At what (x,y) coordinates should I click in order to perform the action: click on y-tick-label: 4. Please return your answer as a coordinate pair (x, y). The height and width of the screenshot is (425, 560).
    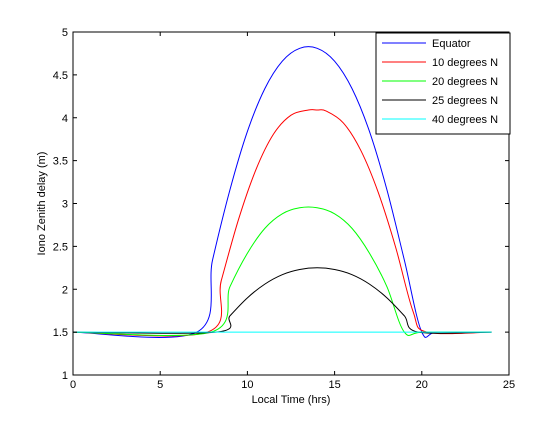
    Looking at the image, I should click on (65, 119).